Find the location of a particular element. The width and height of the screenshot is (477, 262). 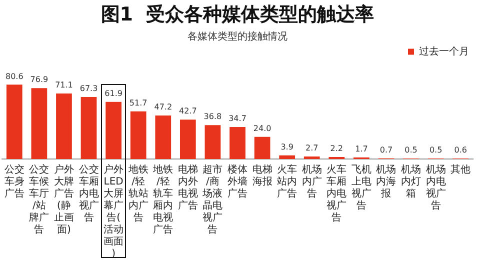

data-label: 71.1 is located at coordinates (64, 85).